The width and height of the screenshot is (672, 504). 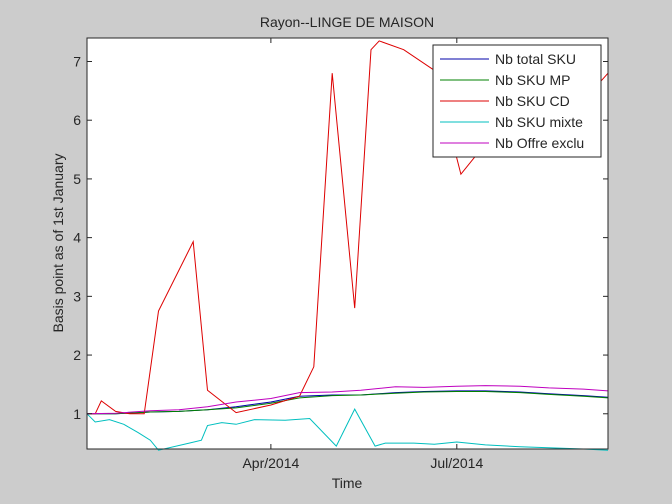 I want to click on y-tick-label: 1, so click(x=77, y=414).